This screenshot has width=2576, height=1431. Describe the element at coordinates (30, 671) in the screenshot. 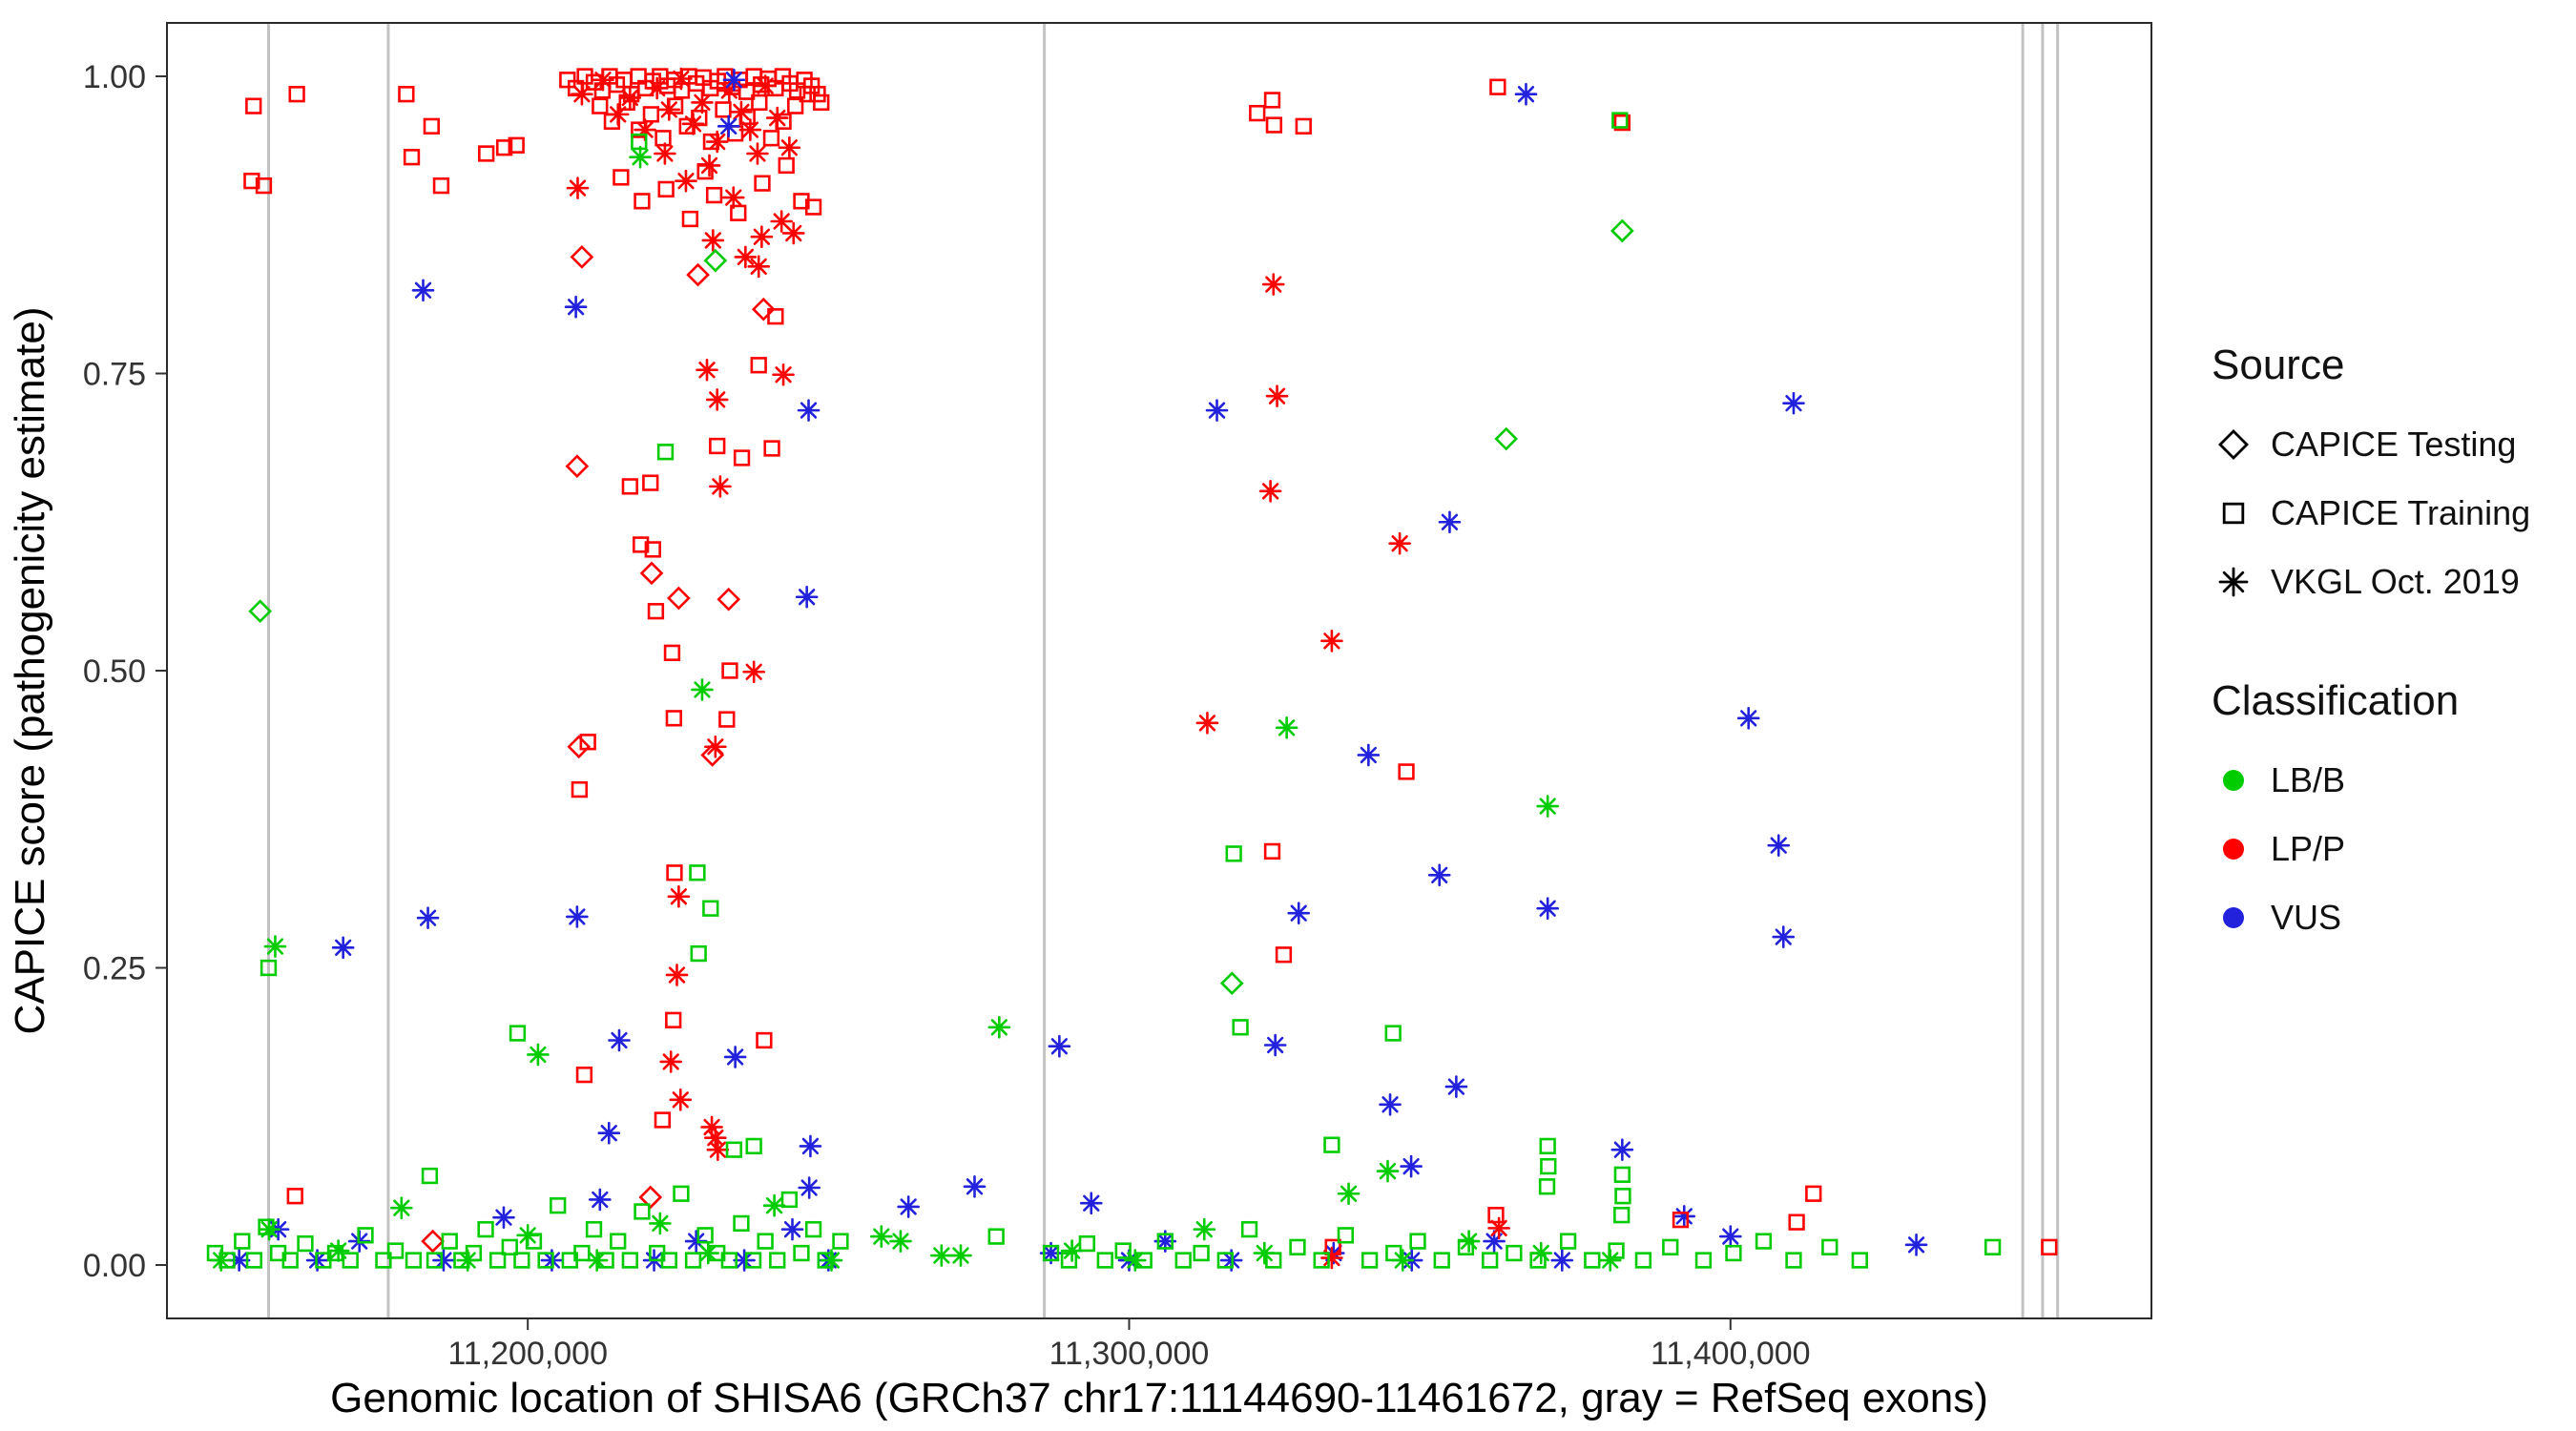

I see `y-axis-title: CAPICE score (pathogenicity estimate)` at that location.